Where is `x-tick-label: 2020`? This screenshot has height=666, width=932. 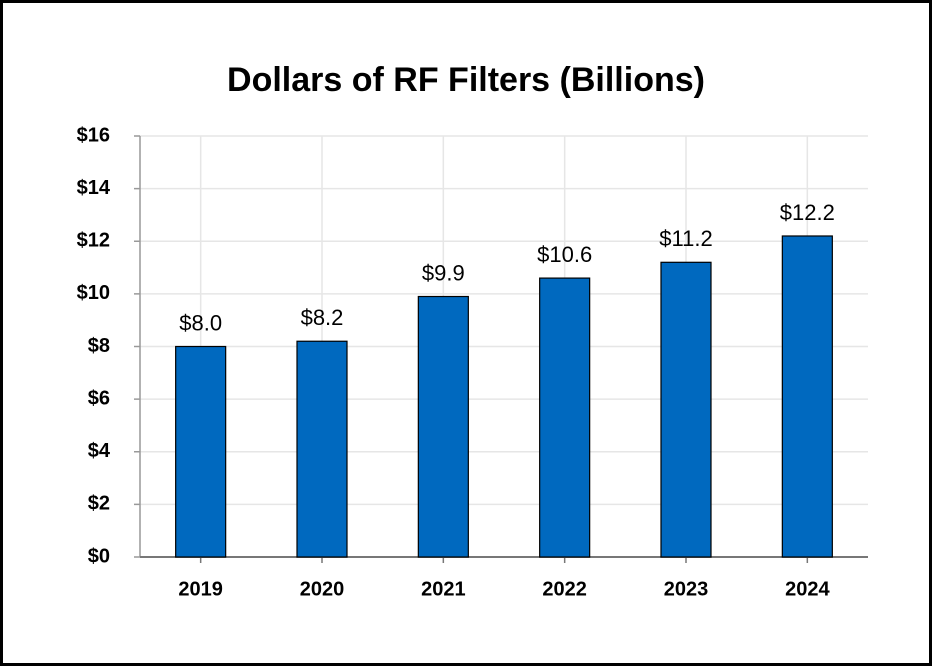
x-tick-label: 2020 is located at coordinates (322, 589).